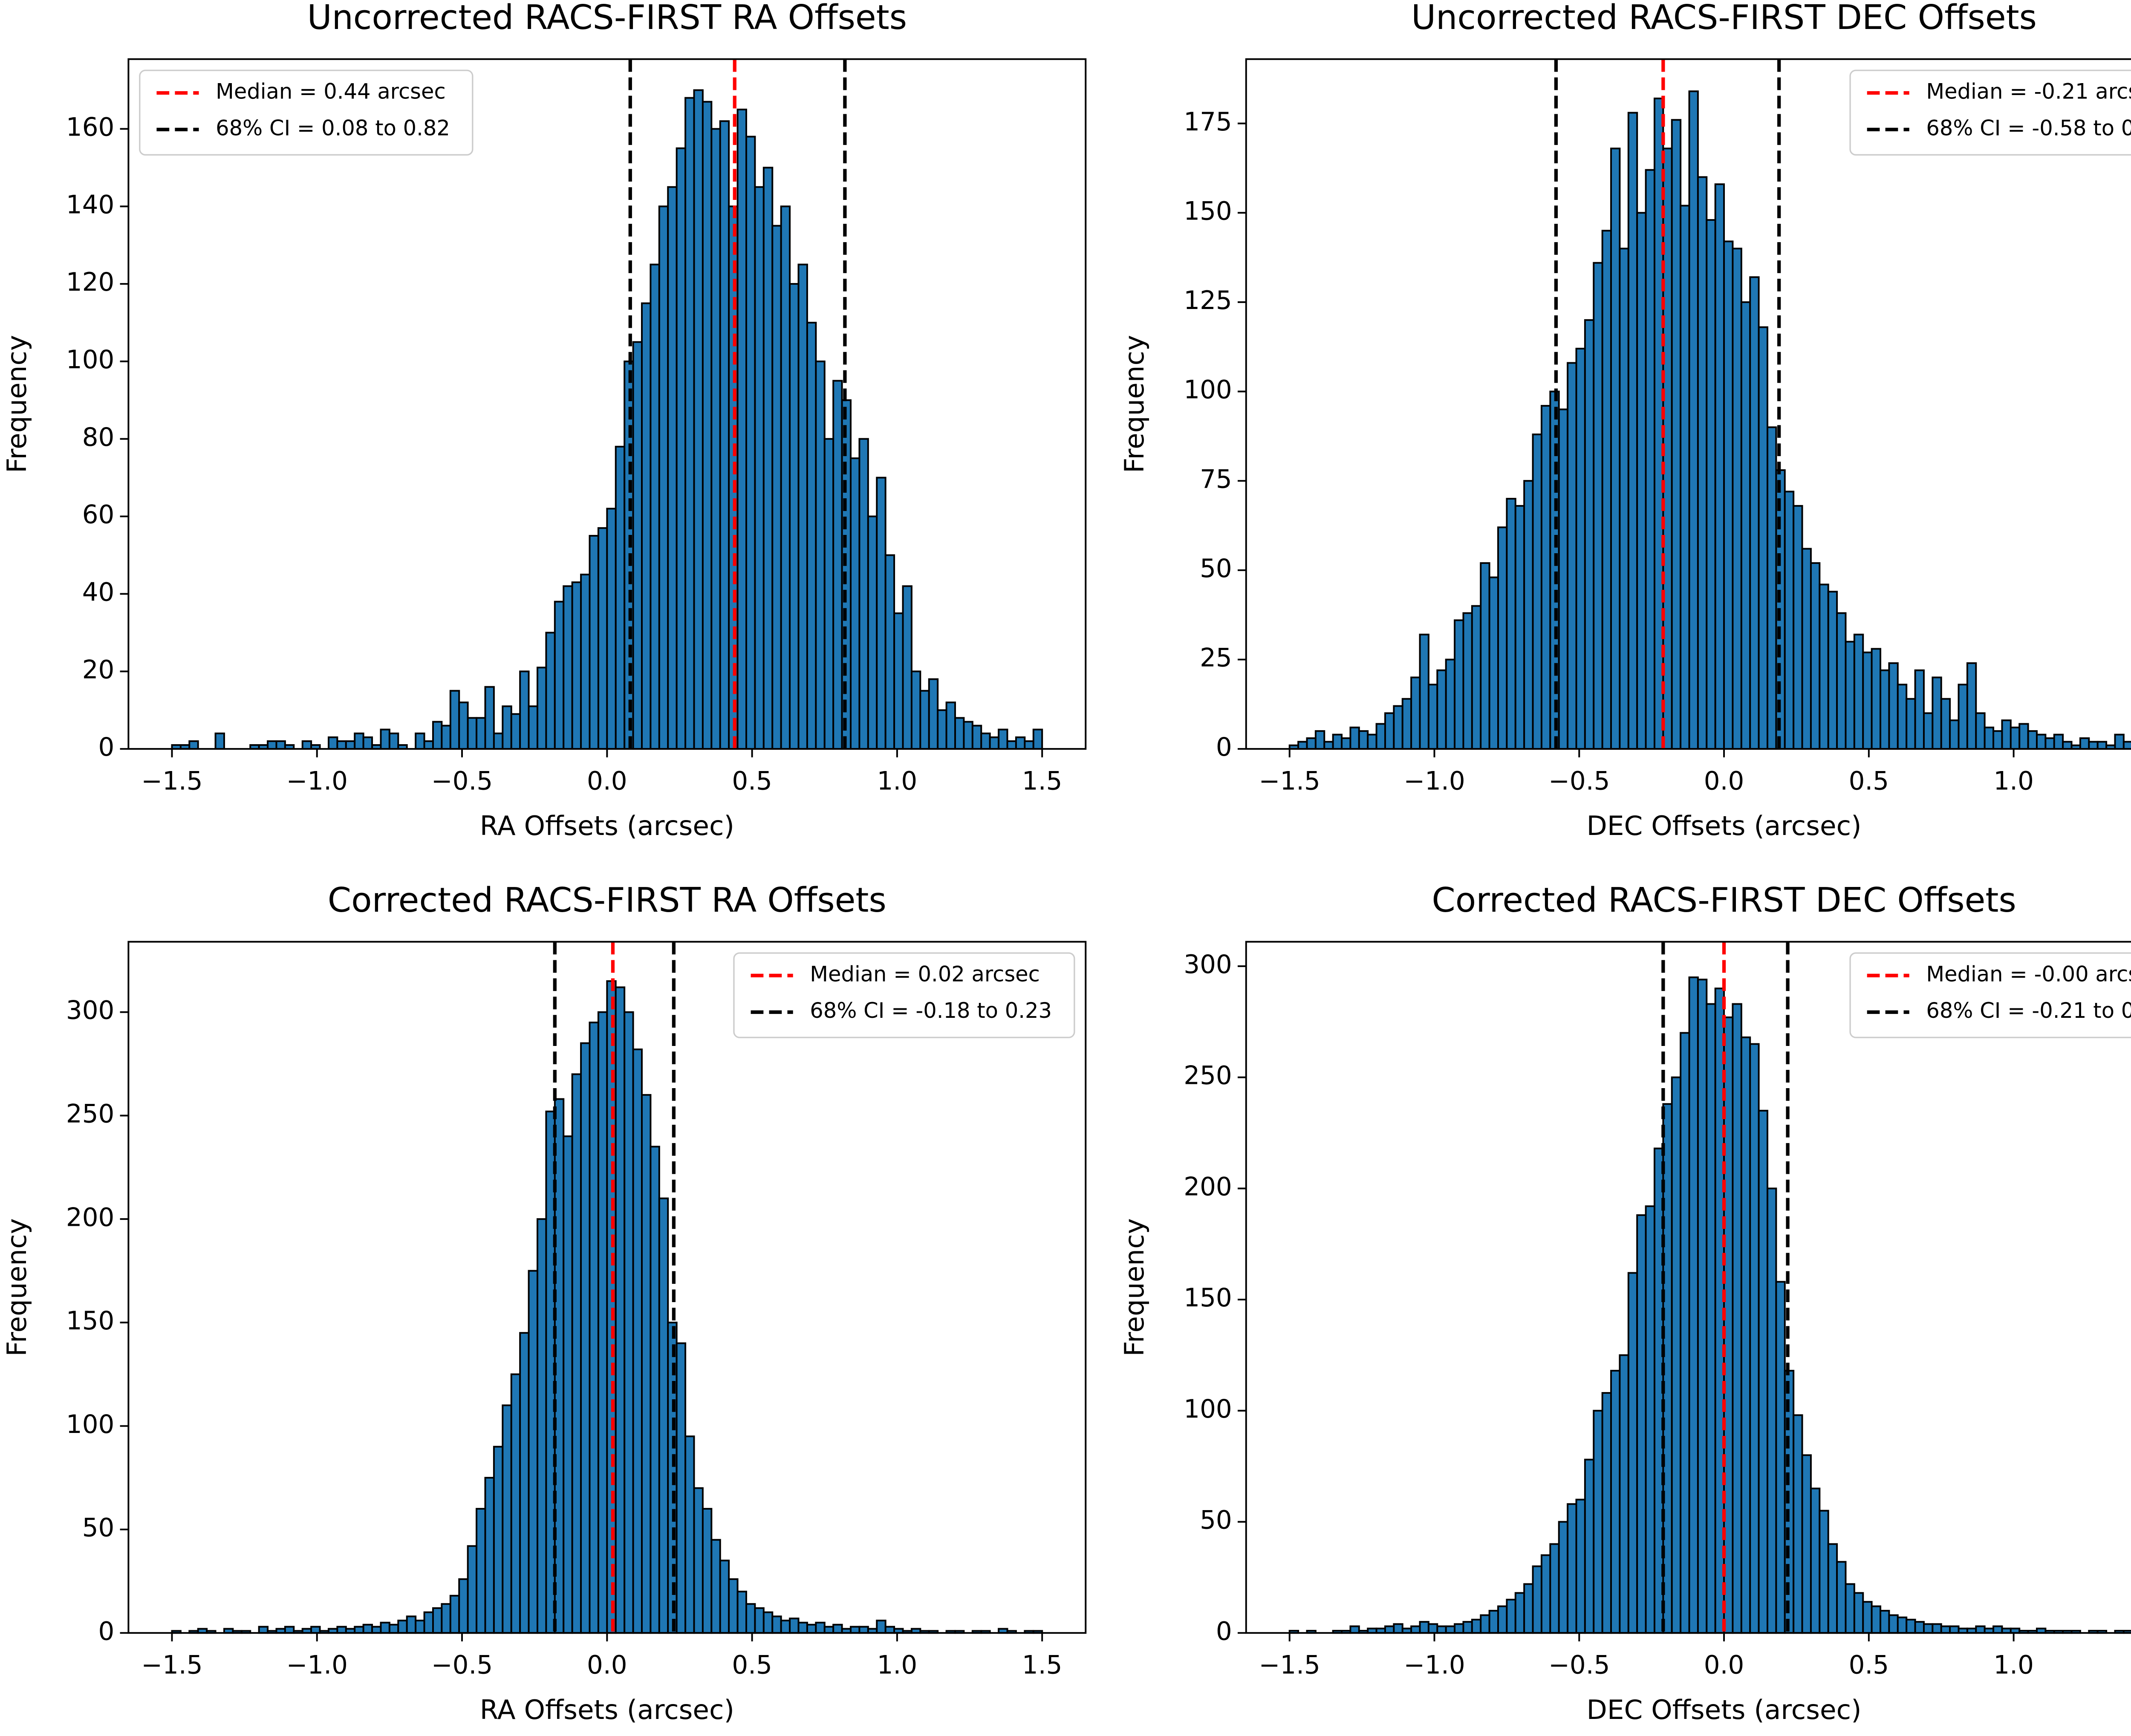  Describe the element at coordinates (98, 437) in the screenshot. I see `y-tick-label: 80` at that location.